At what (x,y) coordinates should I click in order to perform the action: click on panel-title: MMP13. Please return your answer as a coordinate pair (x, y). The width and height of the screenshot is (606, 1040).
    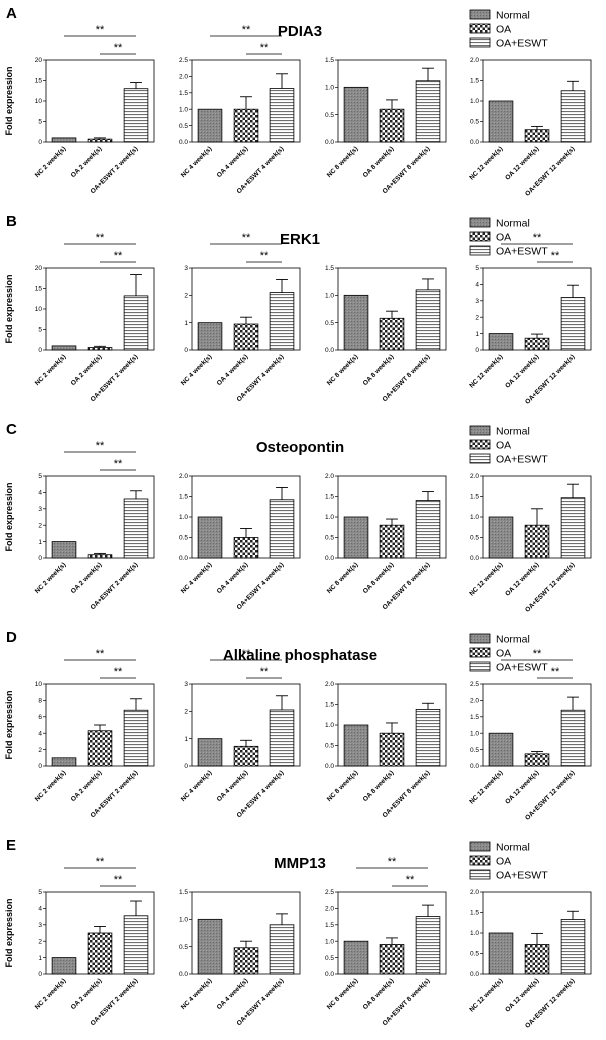
    Looking at the image, I should click on (300, 863).